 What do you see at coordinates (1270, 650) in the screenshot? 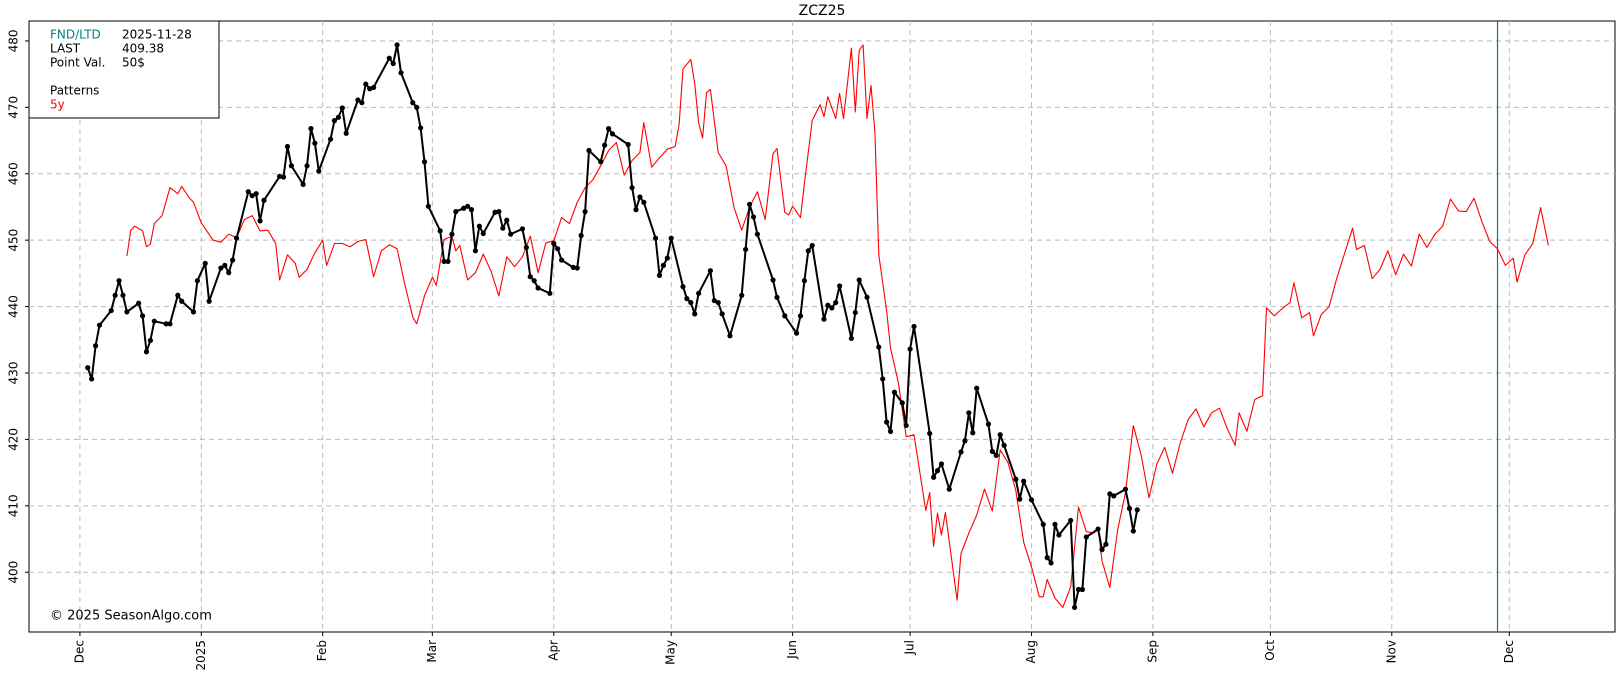
I see `x-tick-label: Oct` at bounding box center [1270, 650].